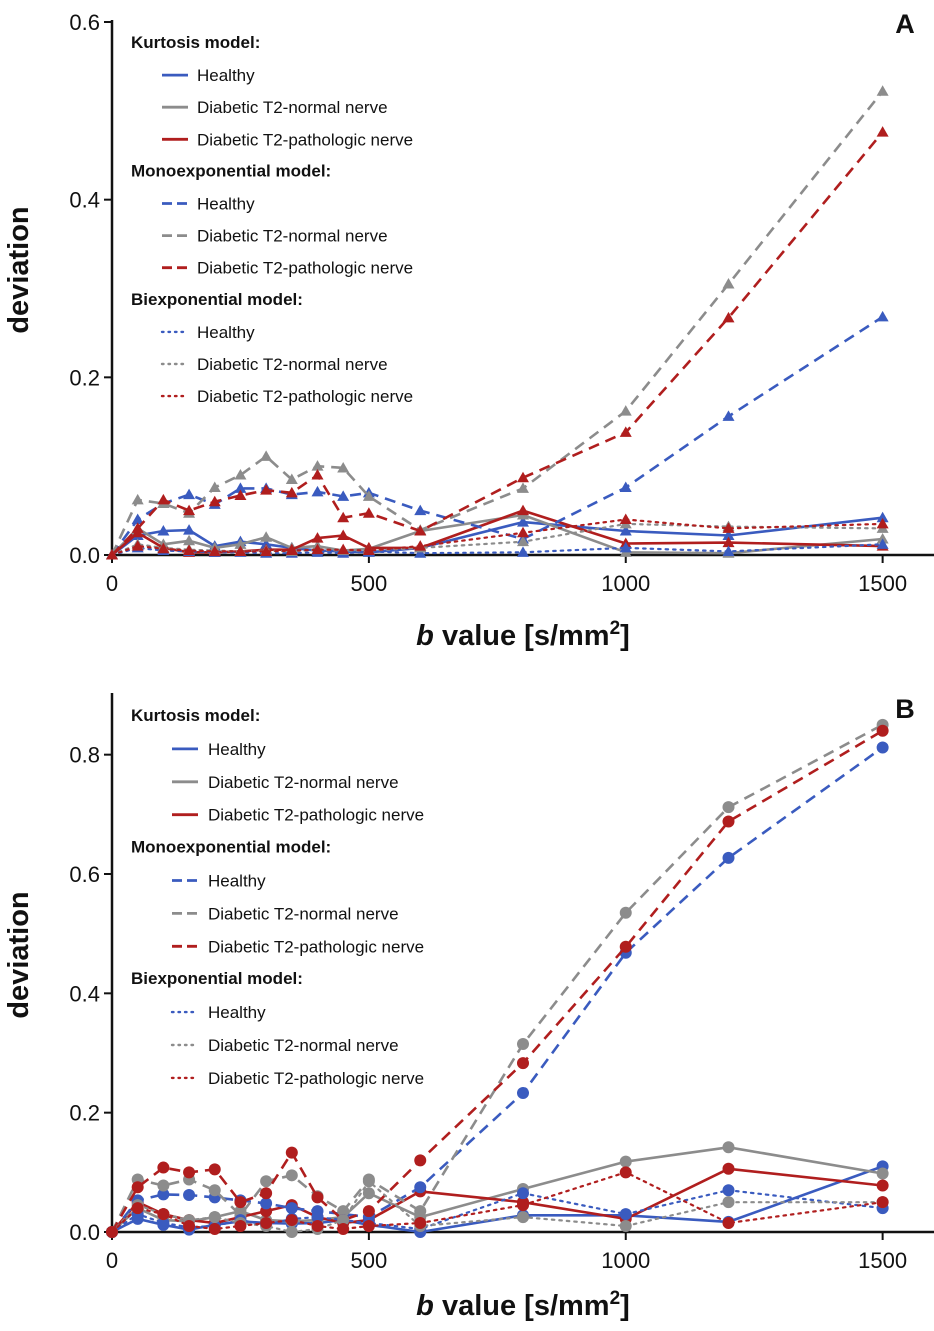 The width and height of the screenshot is (934, 1331). What do you see at coordinates (625, 1260) in the screenshot?
I see `x-tick-label: 1000` at bounding box center [625, 1260].